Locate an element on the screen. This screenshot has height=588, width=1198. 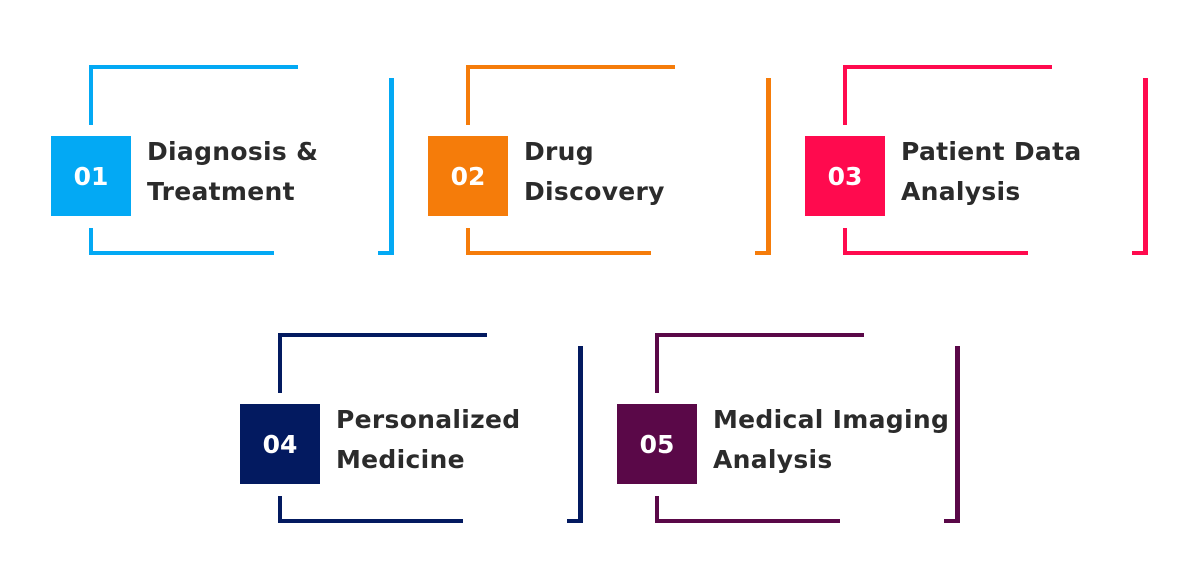
item-card: 02 Drug Discovery is located at coordinates (597, 157).